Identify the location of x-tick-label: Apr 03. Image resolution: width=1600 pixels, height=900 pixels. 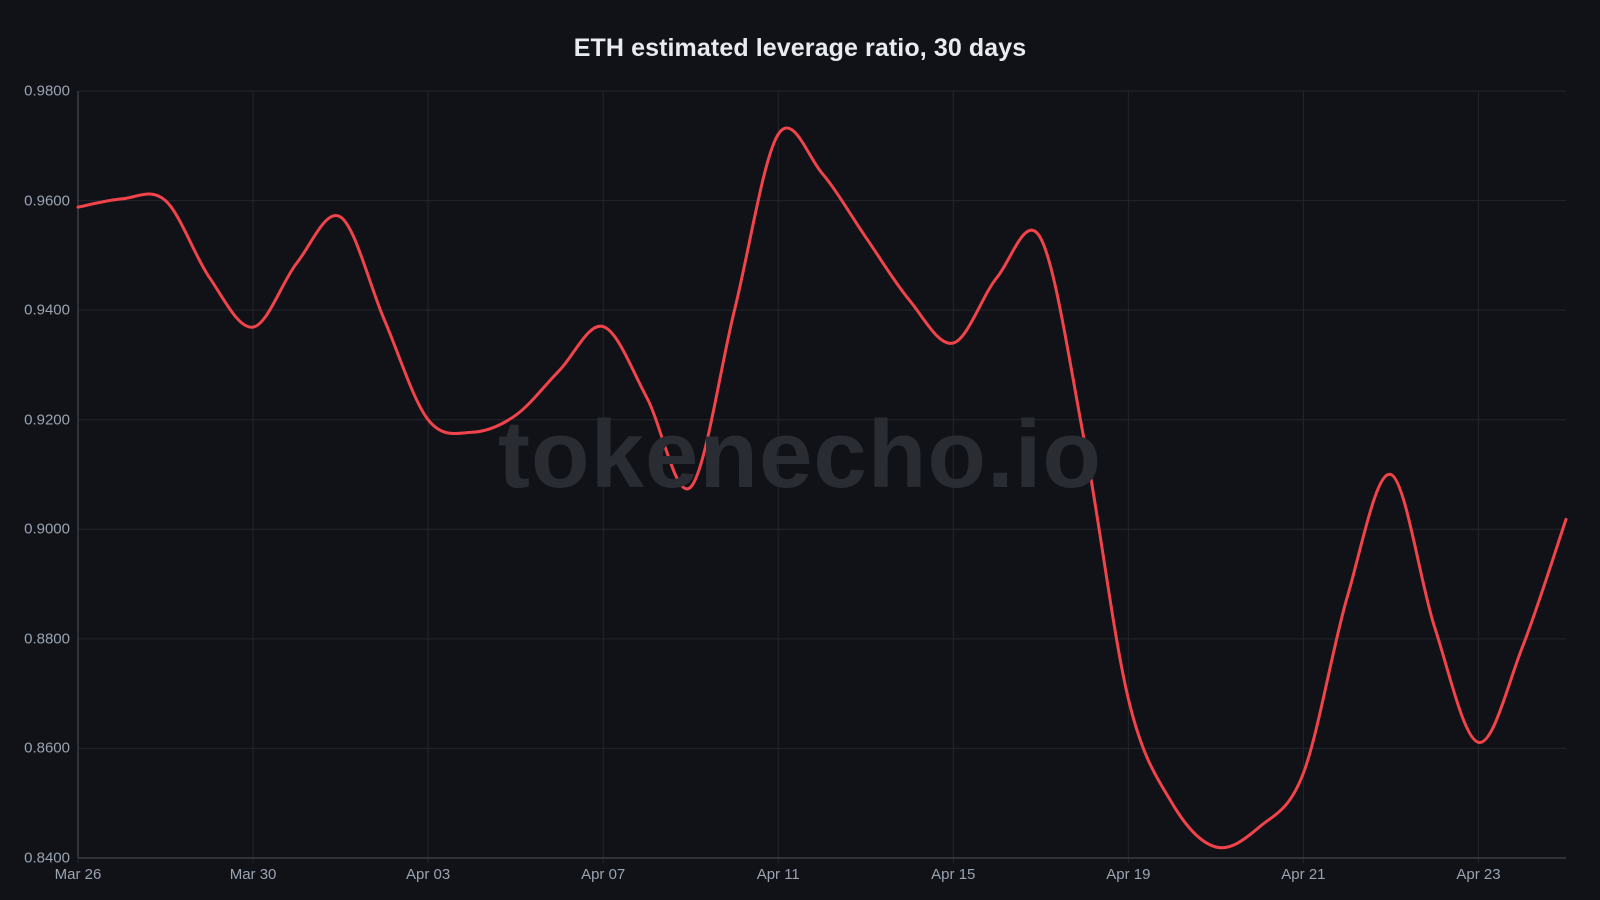
(428, 874).